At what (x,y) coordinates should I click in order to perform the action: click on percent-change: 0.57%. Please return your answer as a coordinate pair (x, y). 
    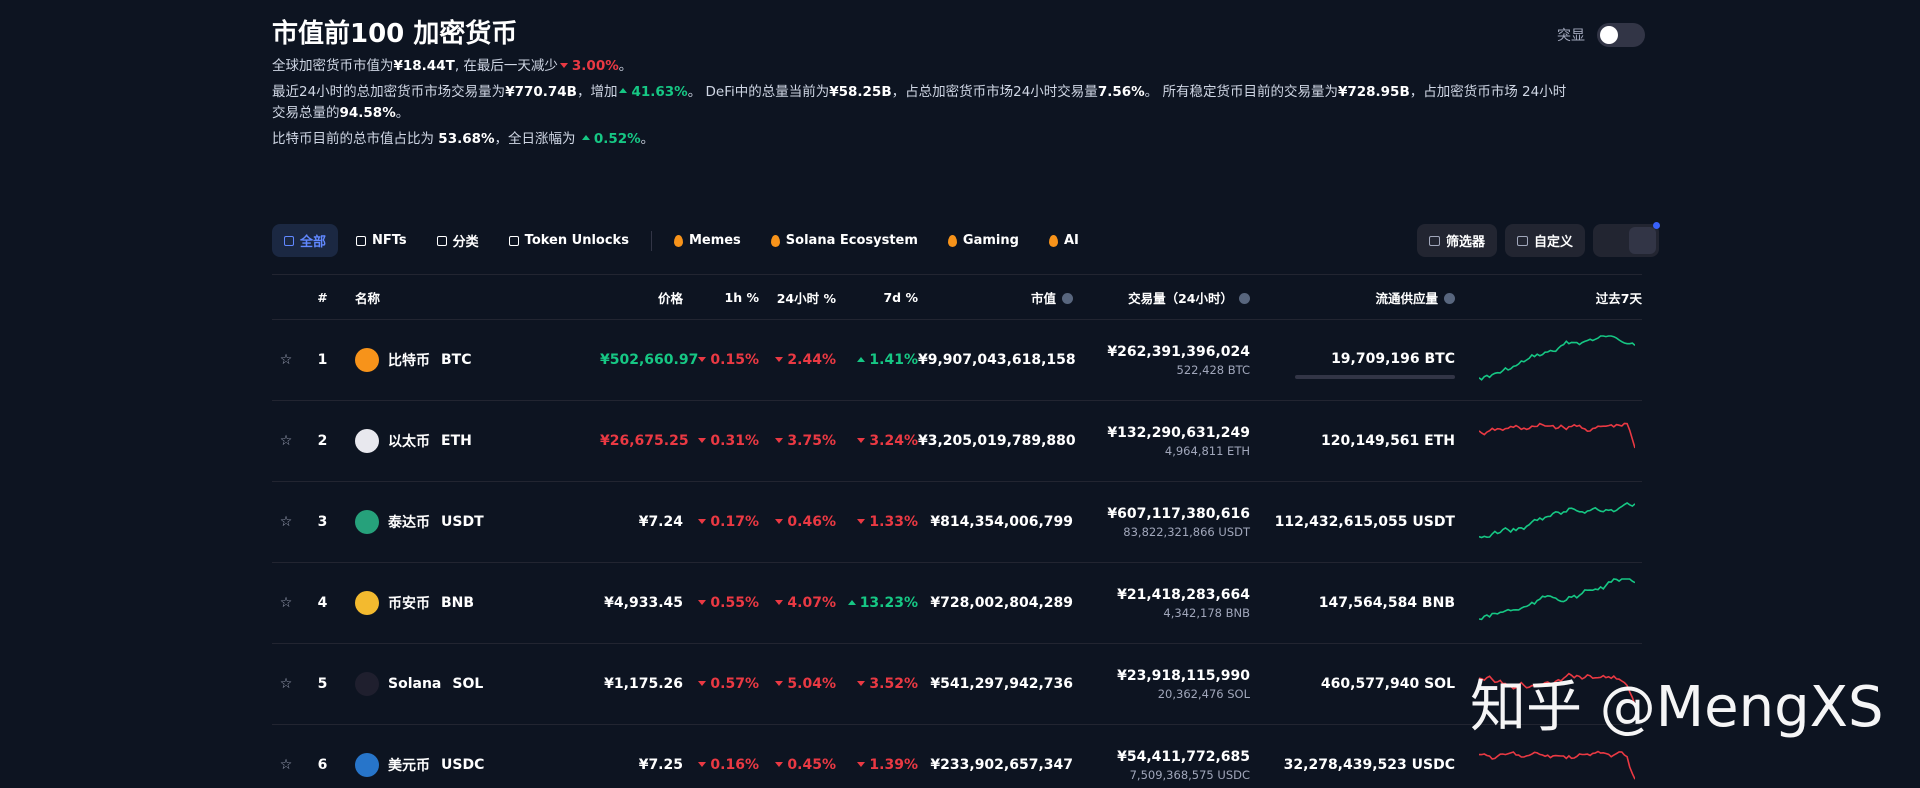
    Looking at the image, I should click on (721, 684).